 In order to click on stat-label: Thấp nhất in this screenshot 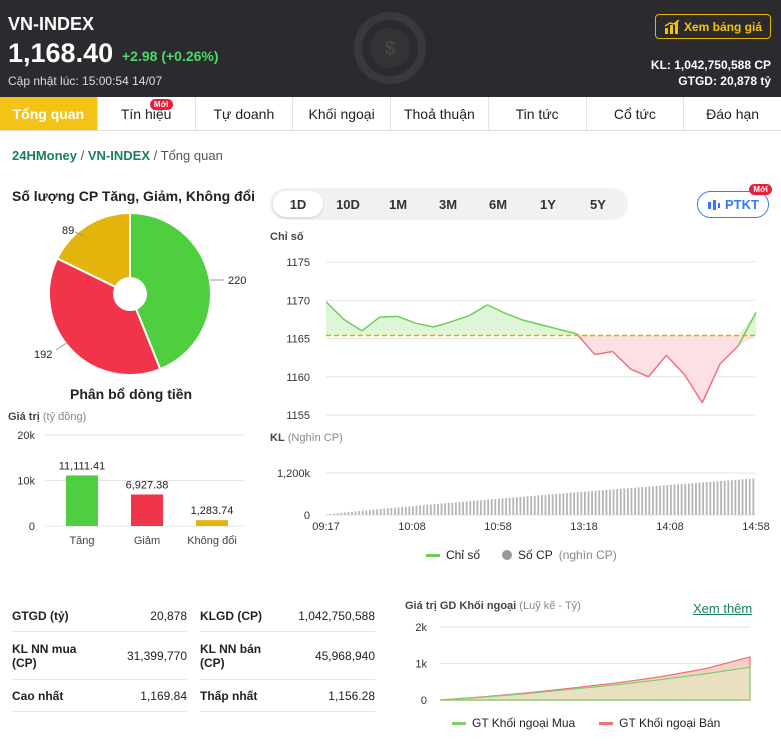, I will do `click(229, 695)`.